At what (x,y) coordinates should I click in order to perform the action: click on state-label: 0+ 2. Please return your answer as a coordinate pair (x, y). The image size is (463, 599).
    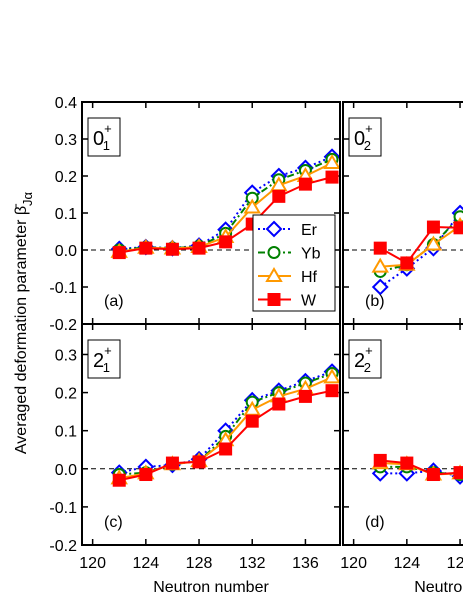
    Looking at the image, I should click on (363, 137).